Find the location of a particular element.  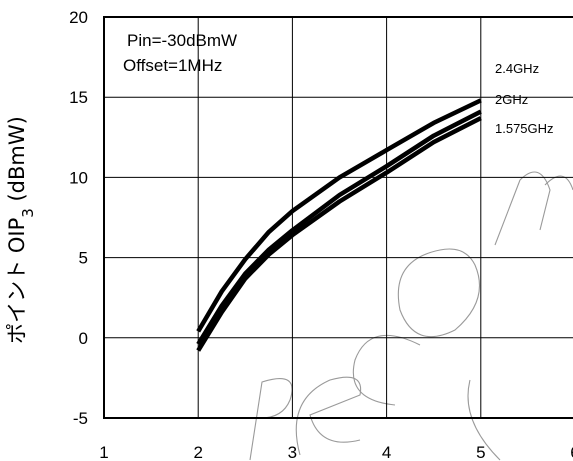

y-tick-label: 0 is located at coordinates (83, 338).